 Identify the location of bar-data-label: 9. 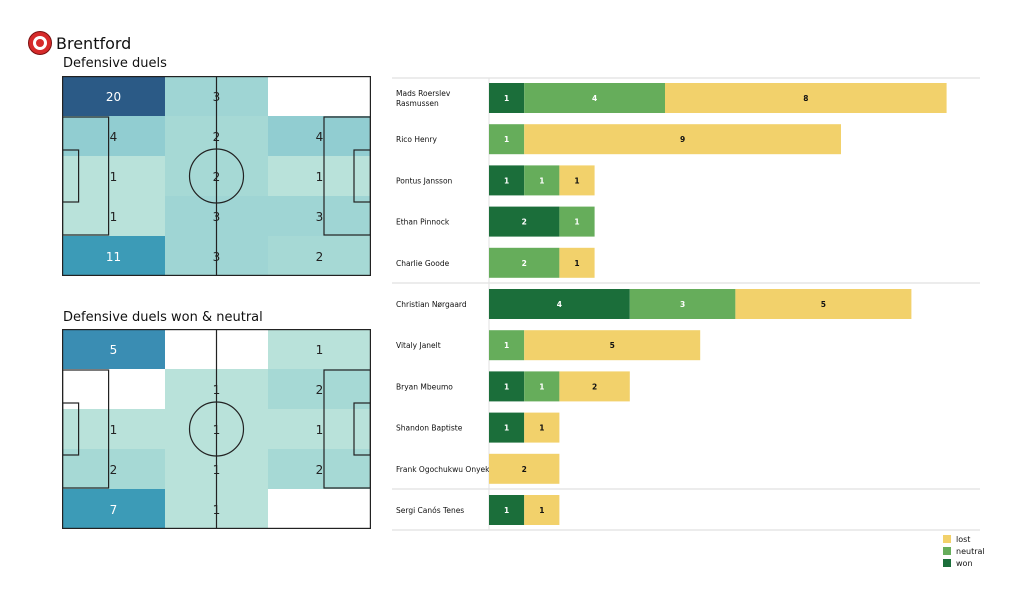
(682, 139).